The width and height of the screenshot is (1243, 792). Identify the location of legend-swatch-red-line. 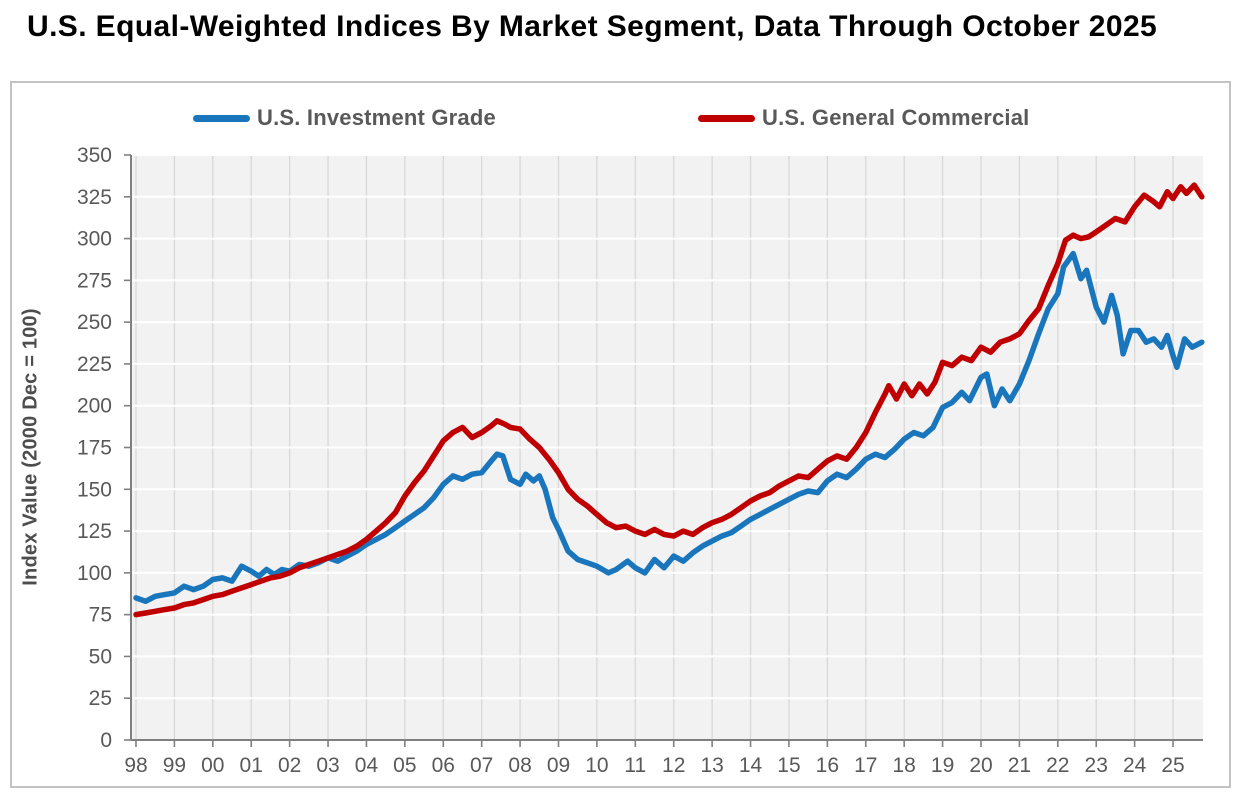
(726, 118).